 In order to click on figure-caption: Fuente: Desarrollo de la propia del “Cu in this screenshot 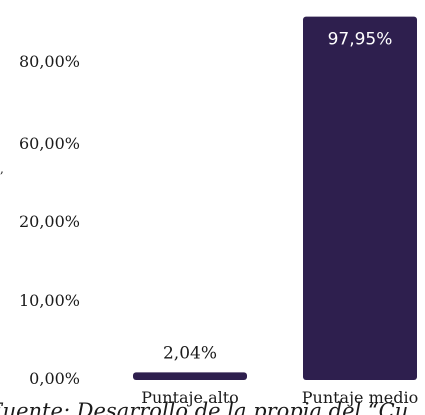, I will do `click(204, 407)`.